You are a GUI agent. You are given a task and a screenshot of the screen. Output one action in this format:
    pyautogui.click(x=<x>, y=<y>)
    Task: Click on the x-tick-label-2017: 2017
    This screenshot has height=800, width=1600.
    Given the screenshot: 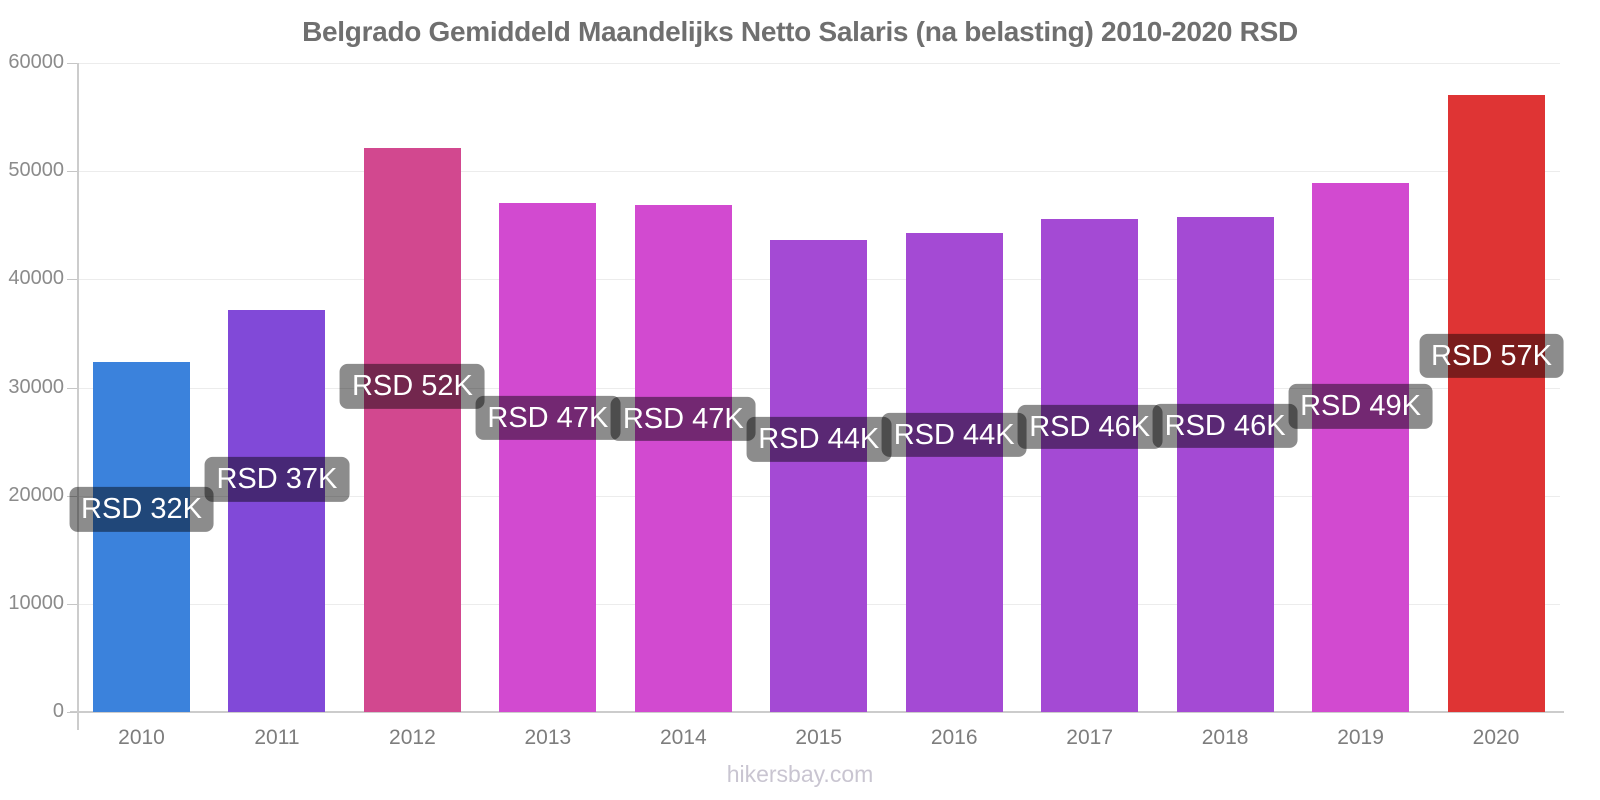 What is the action you would take?
    pyautogui.click(x=1089, y=737)
    